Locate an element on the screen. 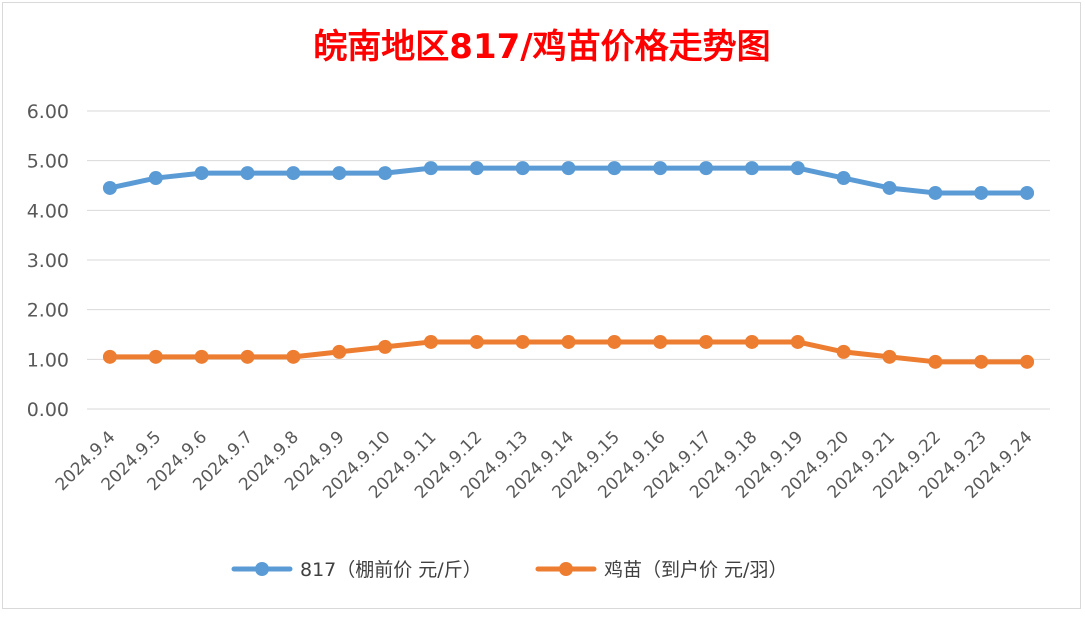 This screenshot has height=617, width=1085. y-tick-label: 2.00 is located at coordinates (48, 311).